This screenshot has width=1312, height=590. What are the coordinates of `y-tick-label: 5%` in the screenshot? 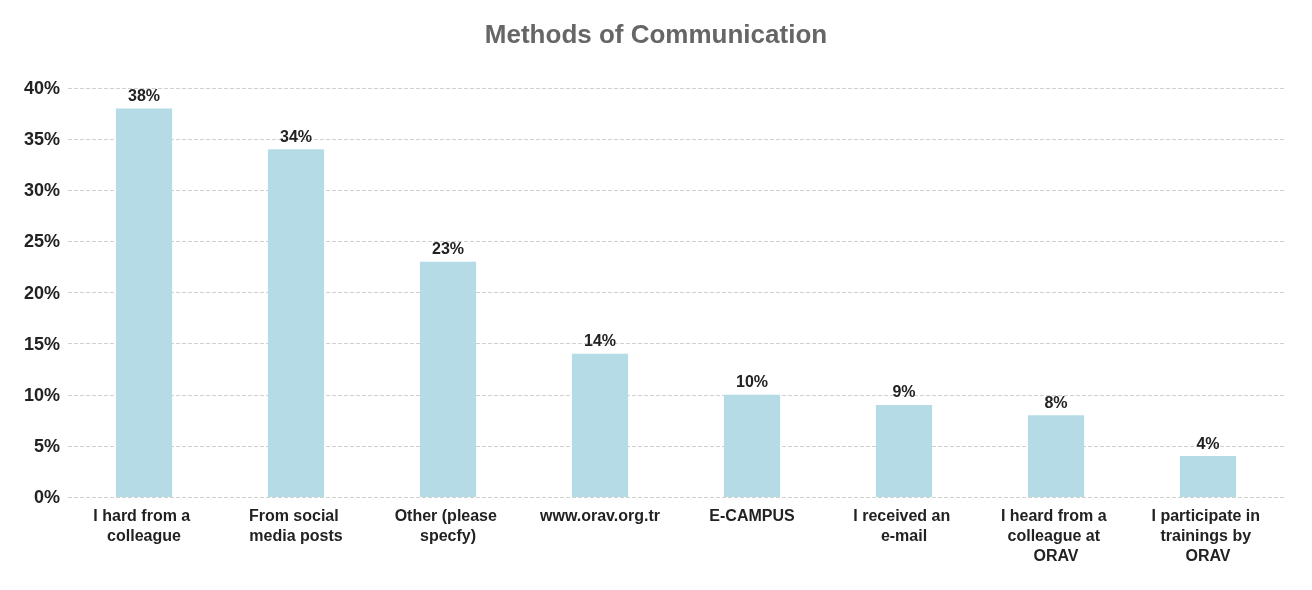 It's located at (46, 445).